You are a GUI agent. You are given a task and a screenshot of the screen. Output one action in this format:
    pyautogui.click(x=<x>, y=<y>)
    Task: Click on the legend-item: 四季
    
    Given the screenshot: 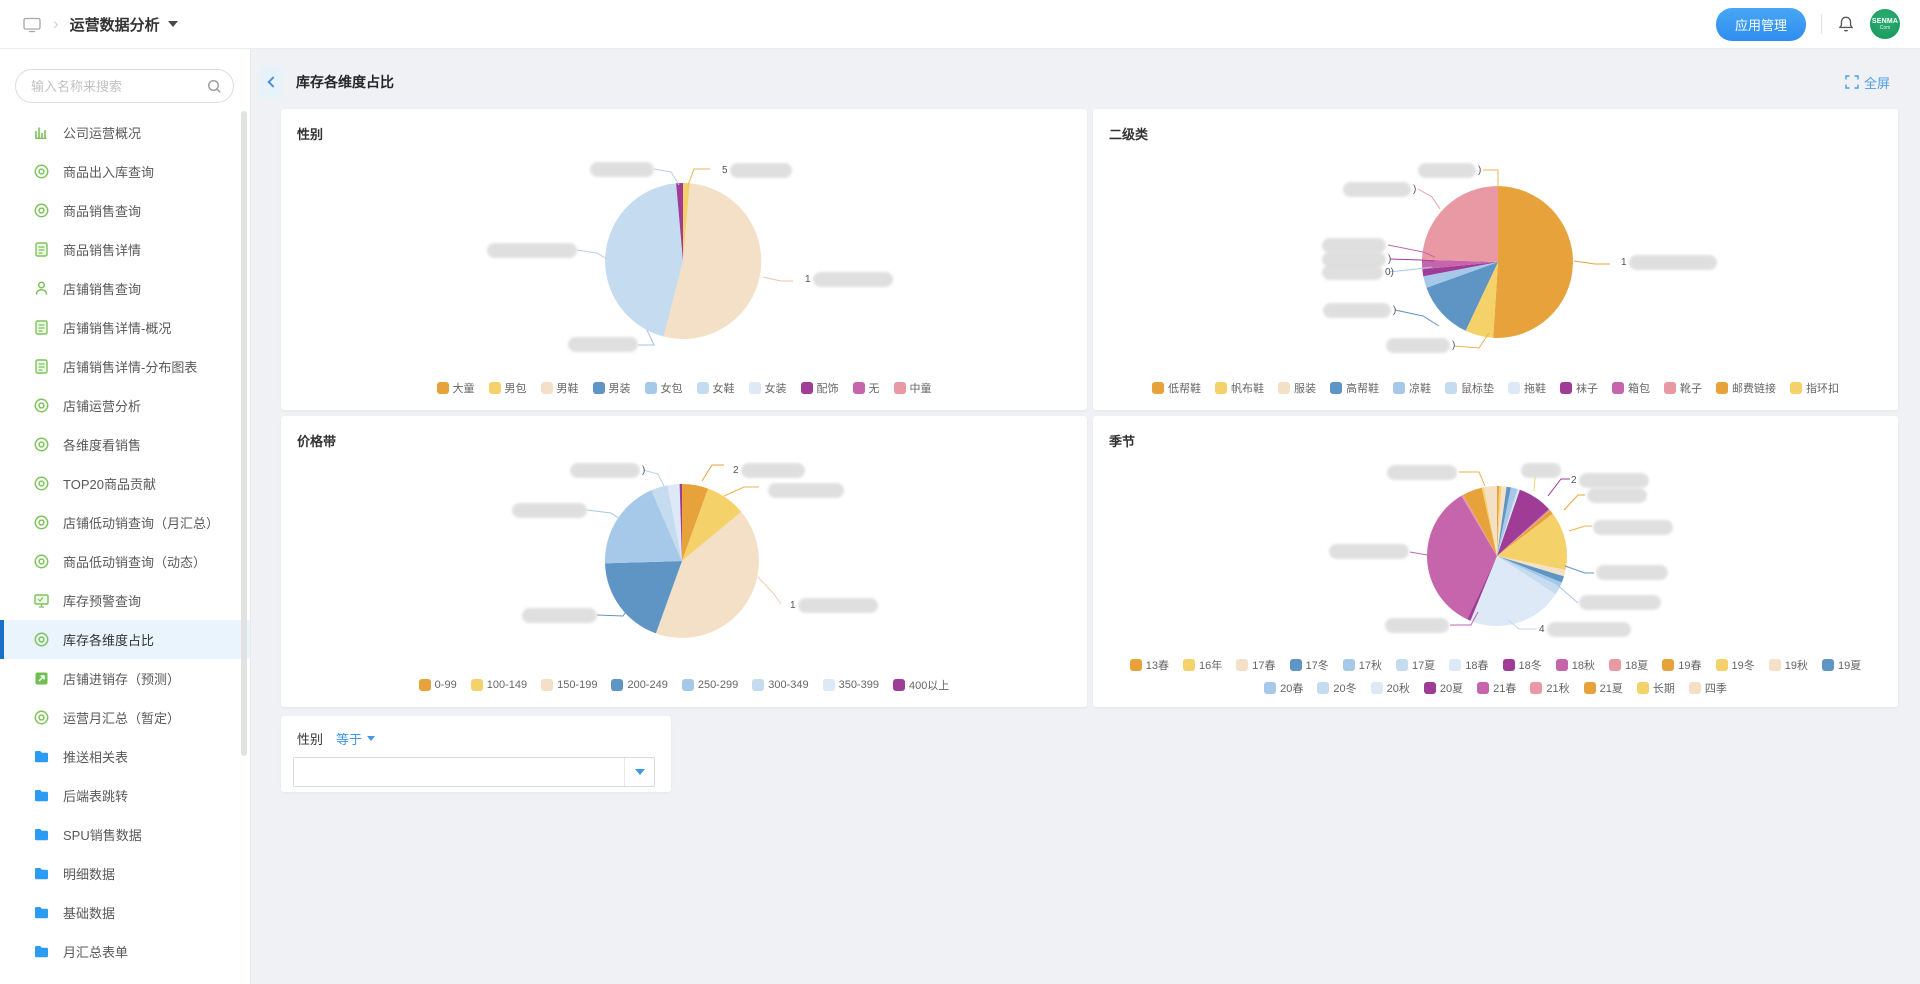 What is the action you would take?
    pyautogui.click(x=1707, y=688)
    